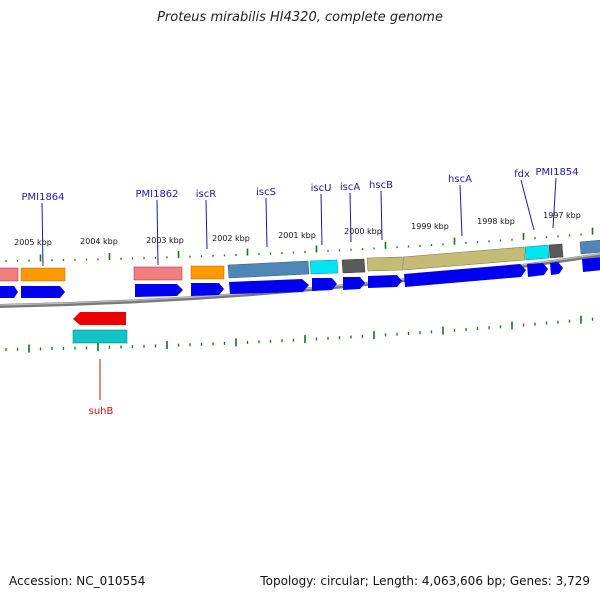 The width and height of the screenshot is (600, 600). Describe the element at coordinates (324, 267) in the screenshot. I see `gene-box-iscu` at that location.